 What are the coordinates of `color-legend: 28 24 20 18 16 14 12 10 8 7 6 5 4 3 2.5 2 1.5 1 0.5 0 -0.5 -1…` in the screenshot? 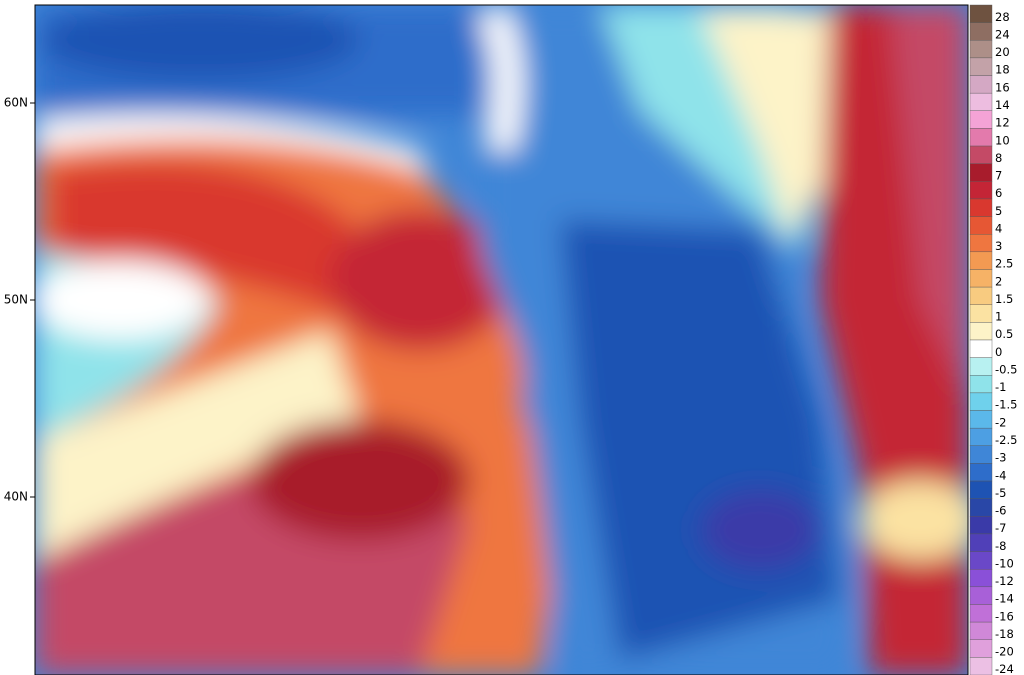 It's located at (993, 339).